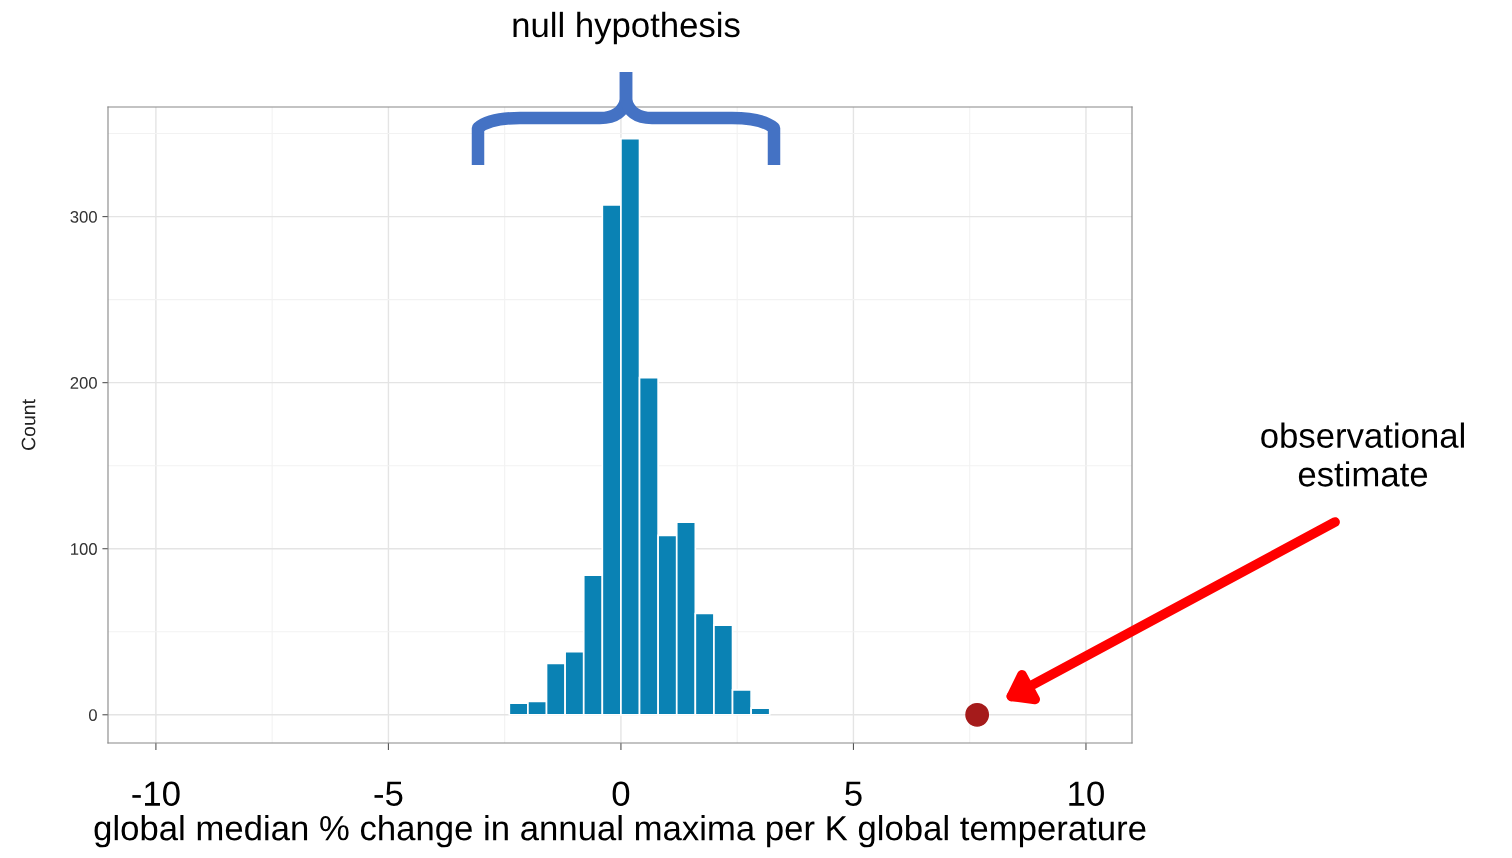  I want to click on x-tick-label: 5, so click(853, 793).